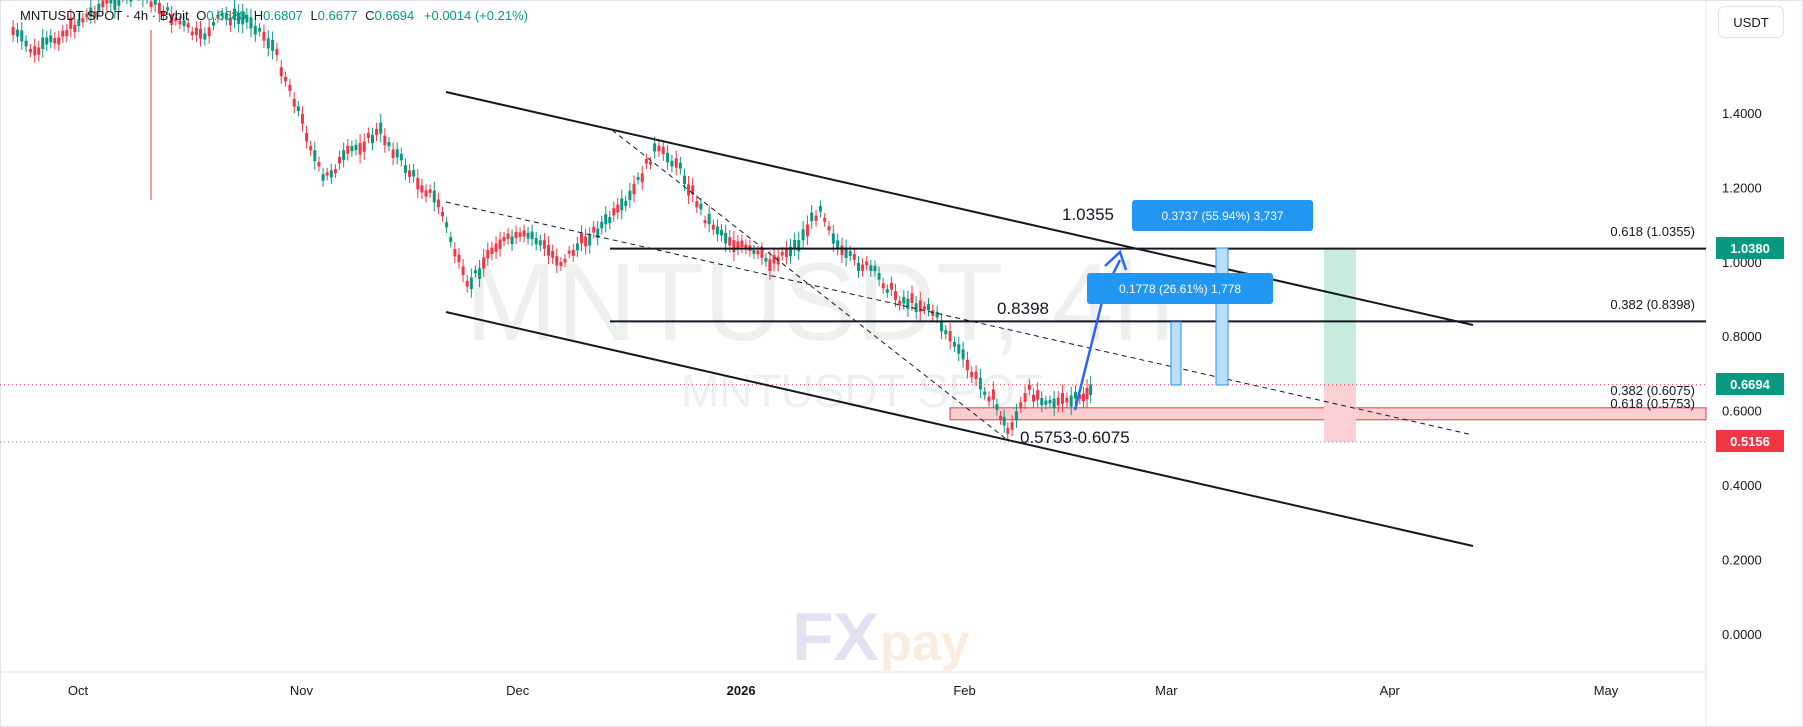 Image resolution: width=1803 pixels, height=727 pixels. I want to click on x-axis: Oct Nov Dec 2026 Feb Mar Apr May, so click(843, 690).